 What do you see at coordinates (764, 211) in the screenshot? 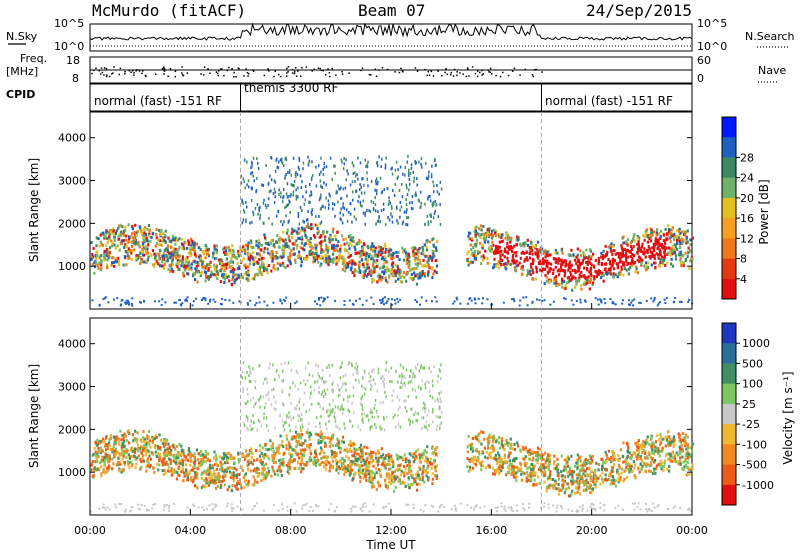
I see `power-colorbar-label: Power [dB]` at bounding box center [764, 211].